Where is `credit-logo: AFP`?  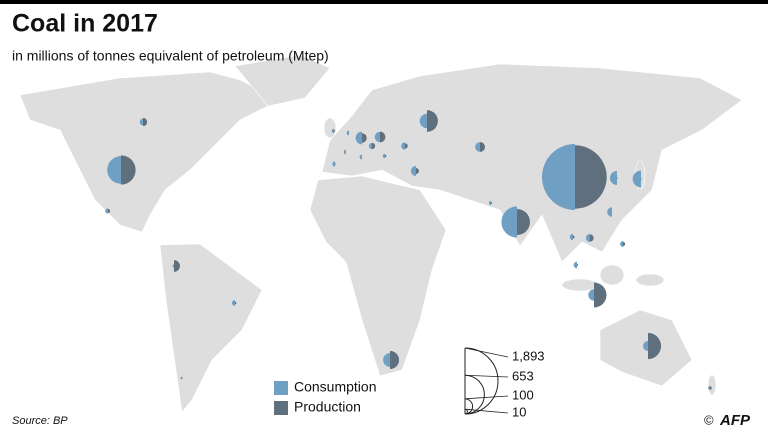 credit-logo: AFP is located at coordinates (735, 420).